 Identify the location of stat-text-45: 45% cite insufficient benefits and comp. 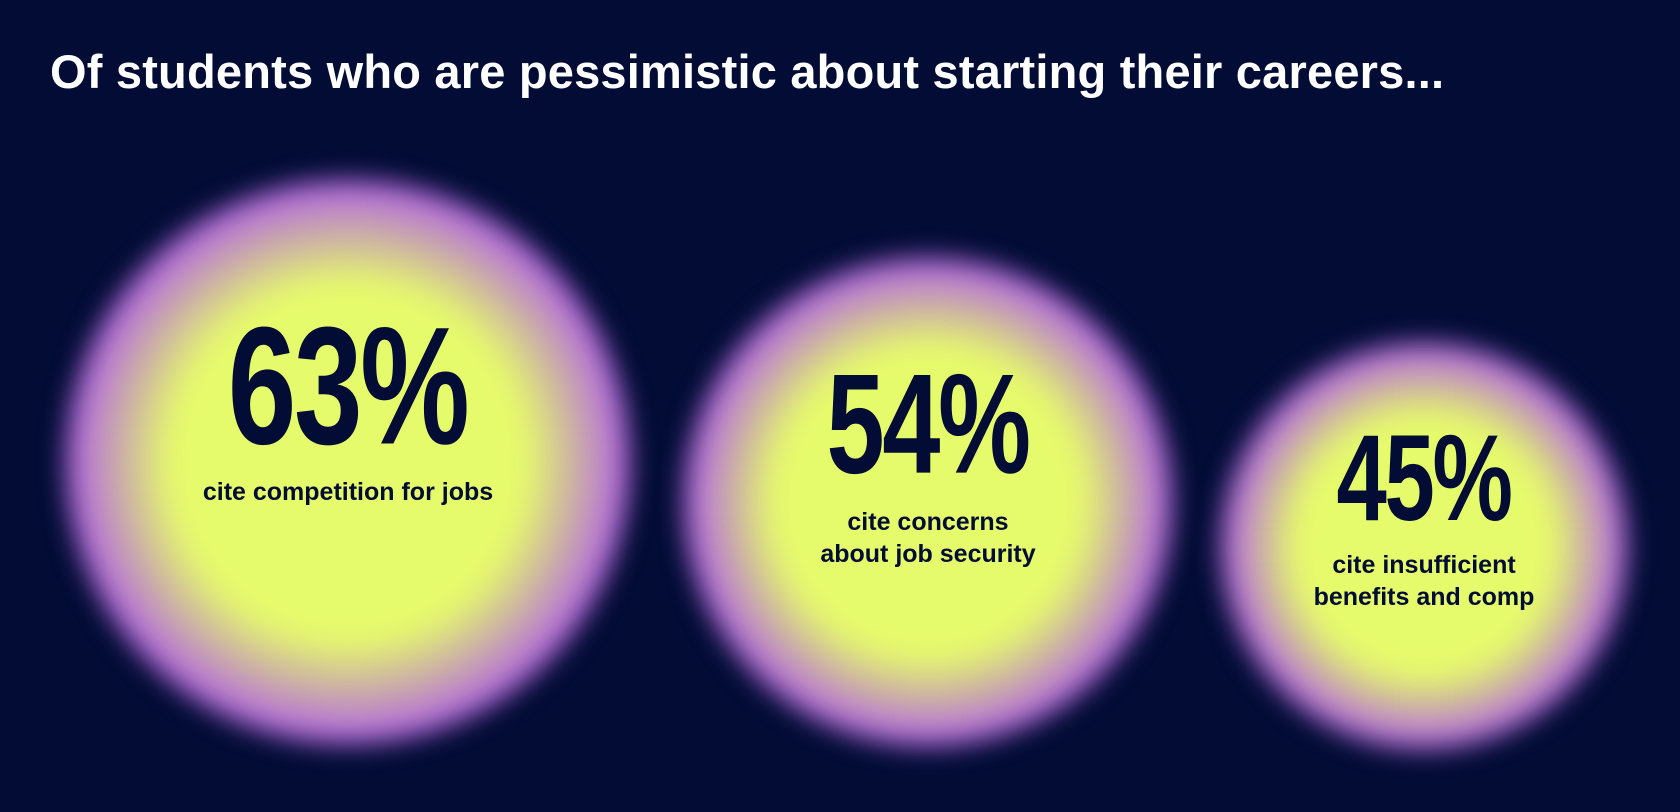
(1424, 518).